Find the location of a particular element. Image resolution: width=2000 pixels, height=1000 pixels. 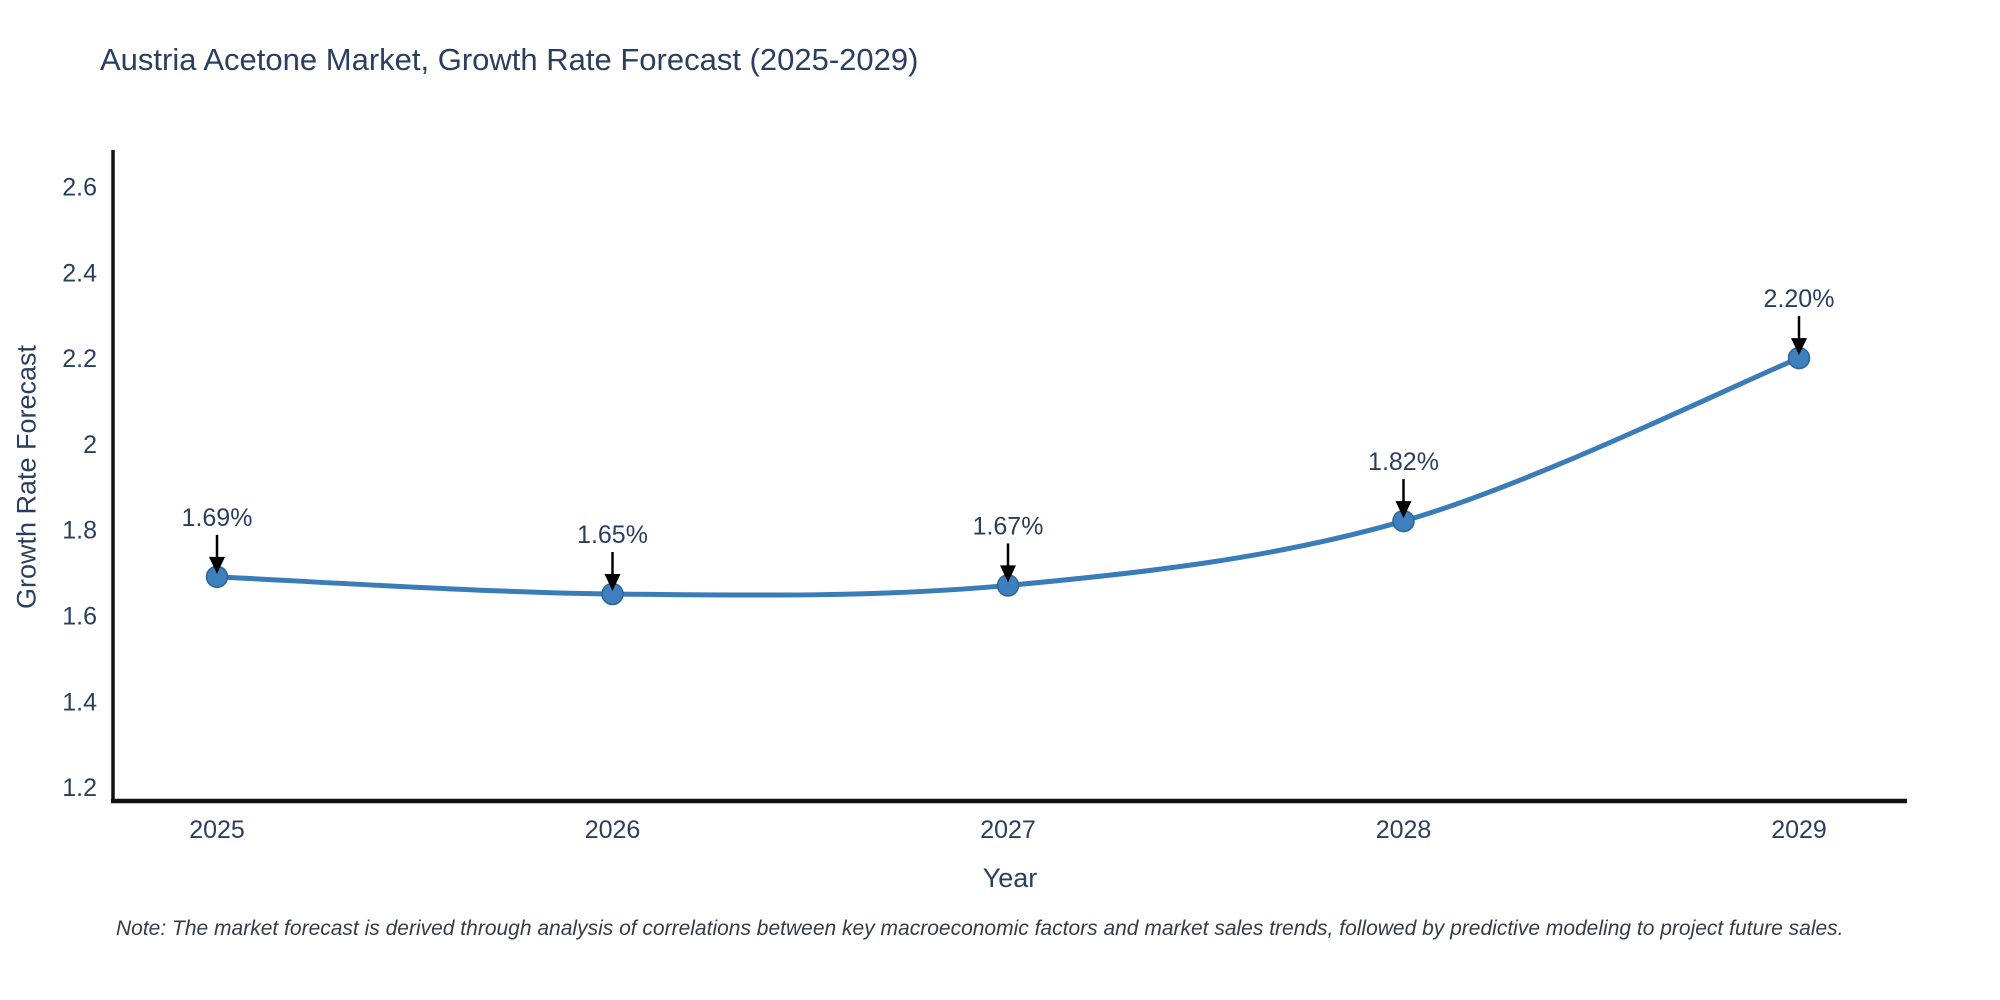

x-tick-label: 2026 is located at coordinates (613, 830).